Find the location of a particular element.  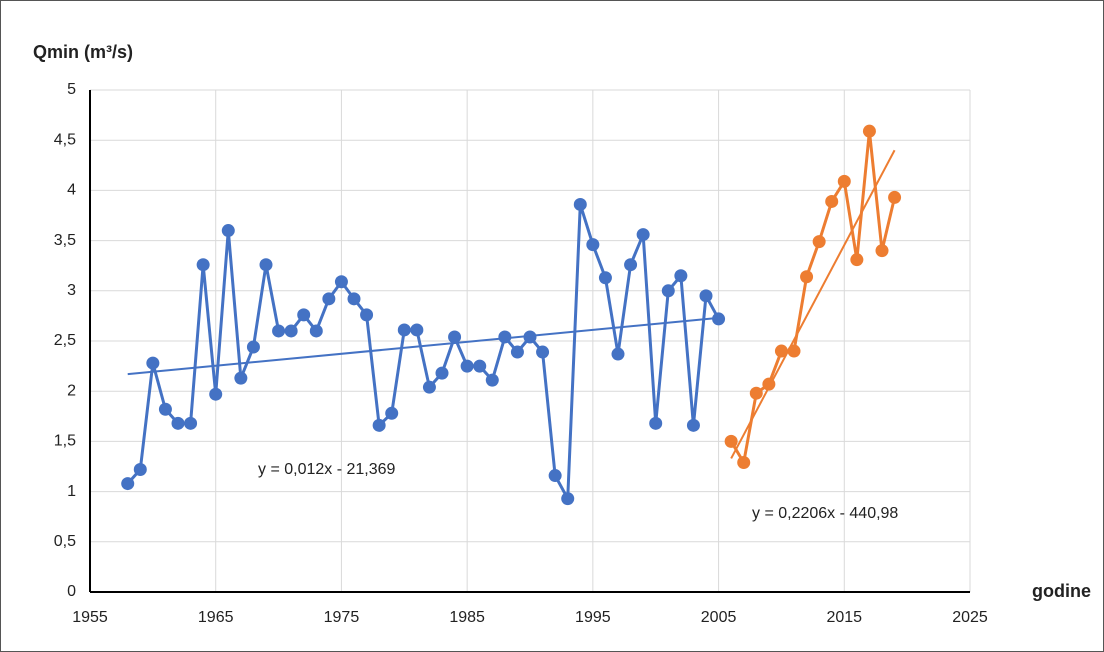

y-tick-label: 3 is located at coordinates (71, 290).